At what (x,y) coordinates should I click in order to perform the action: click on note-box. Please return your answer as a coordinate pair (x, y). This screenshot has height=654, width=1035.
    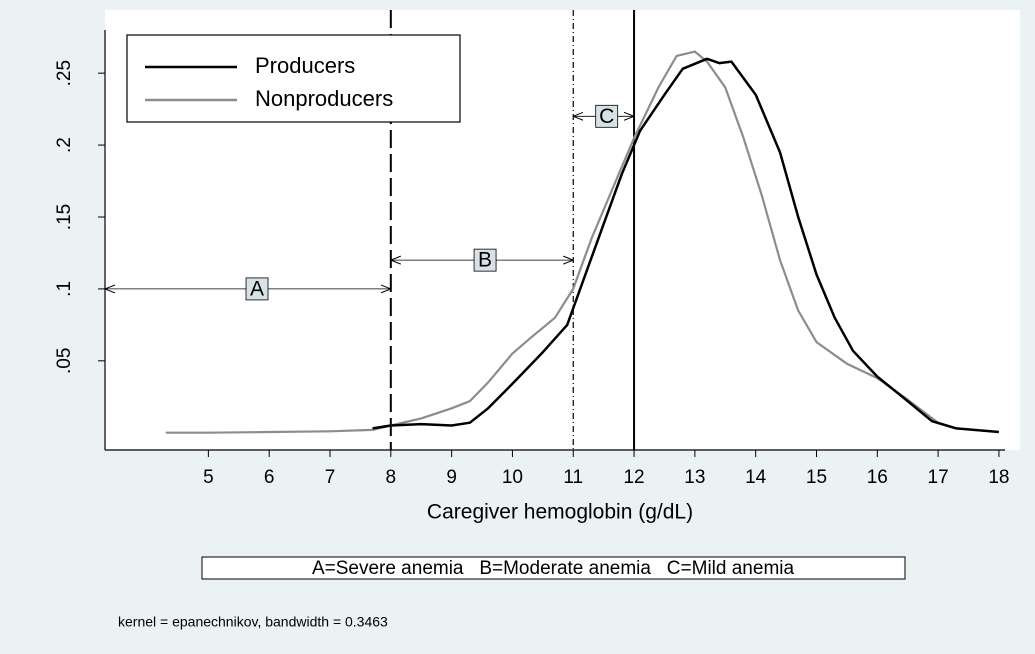
    Looking at the image, I should click on (553, 568).